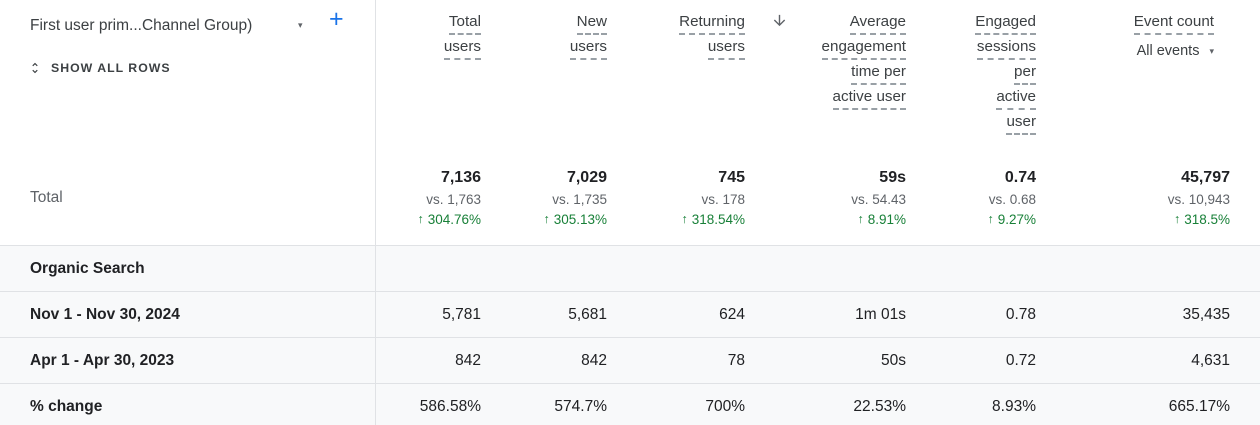 Image resolution: width=1260 pixels, height=425 pixels. Describe the element at coordinates (879, 406) in the screenshot. I see `cell: 22.53%` at that location.